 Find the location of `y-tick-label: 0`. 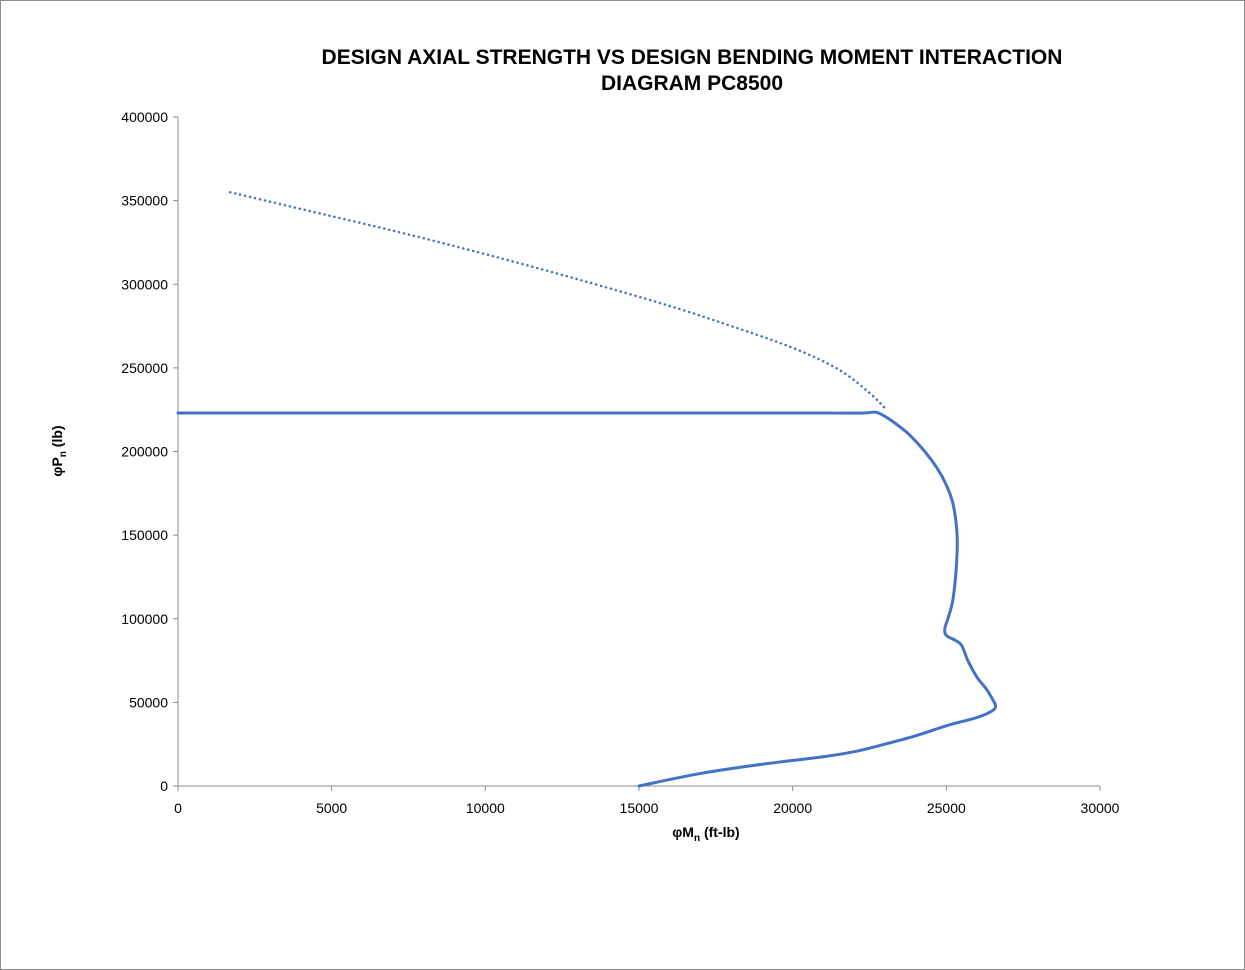

y-tick-label: 0 is located at coordinates (164, 786).